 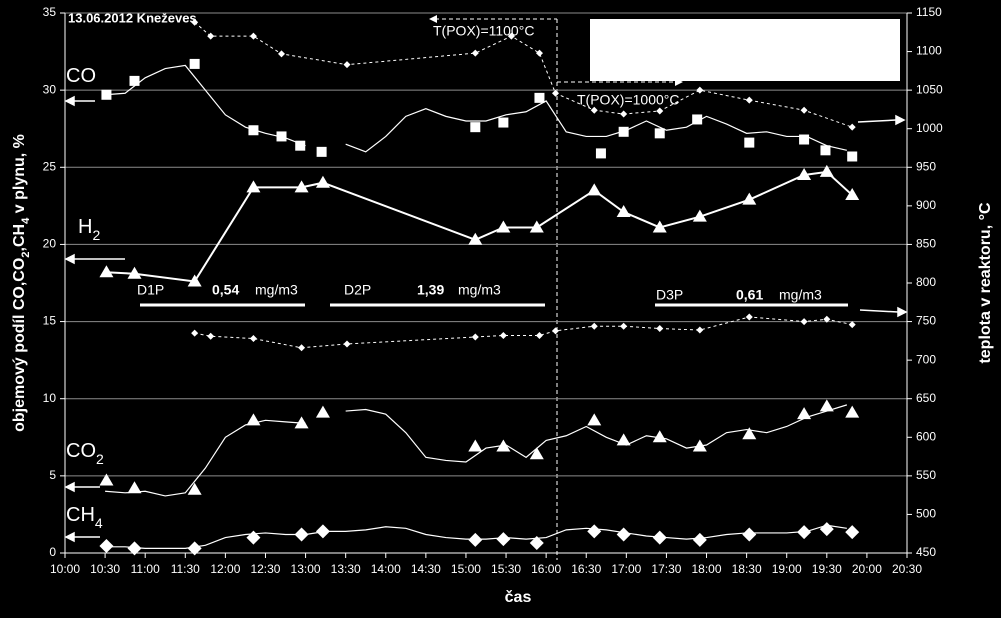 I want to click on arrow, so click(x=679, y=82).